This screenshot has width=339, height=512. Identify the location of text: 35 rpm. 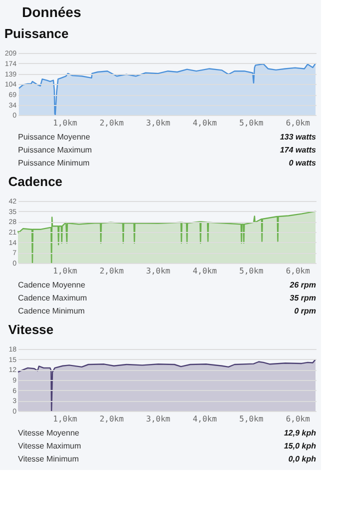
(303, 298).